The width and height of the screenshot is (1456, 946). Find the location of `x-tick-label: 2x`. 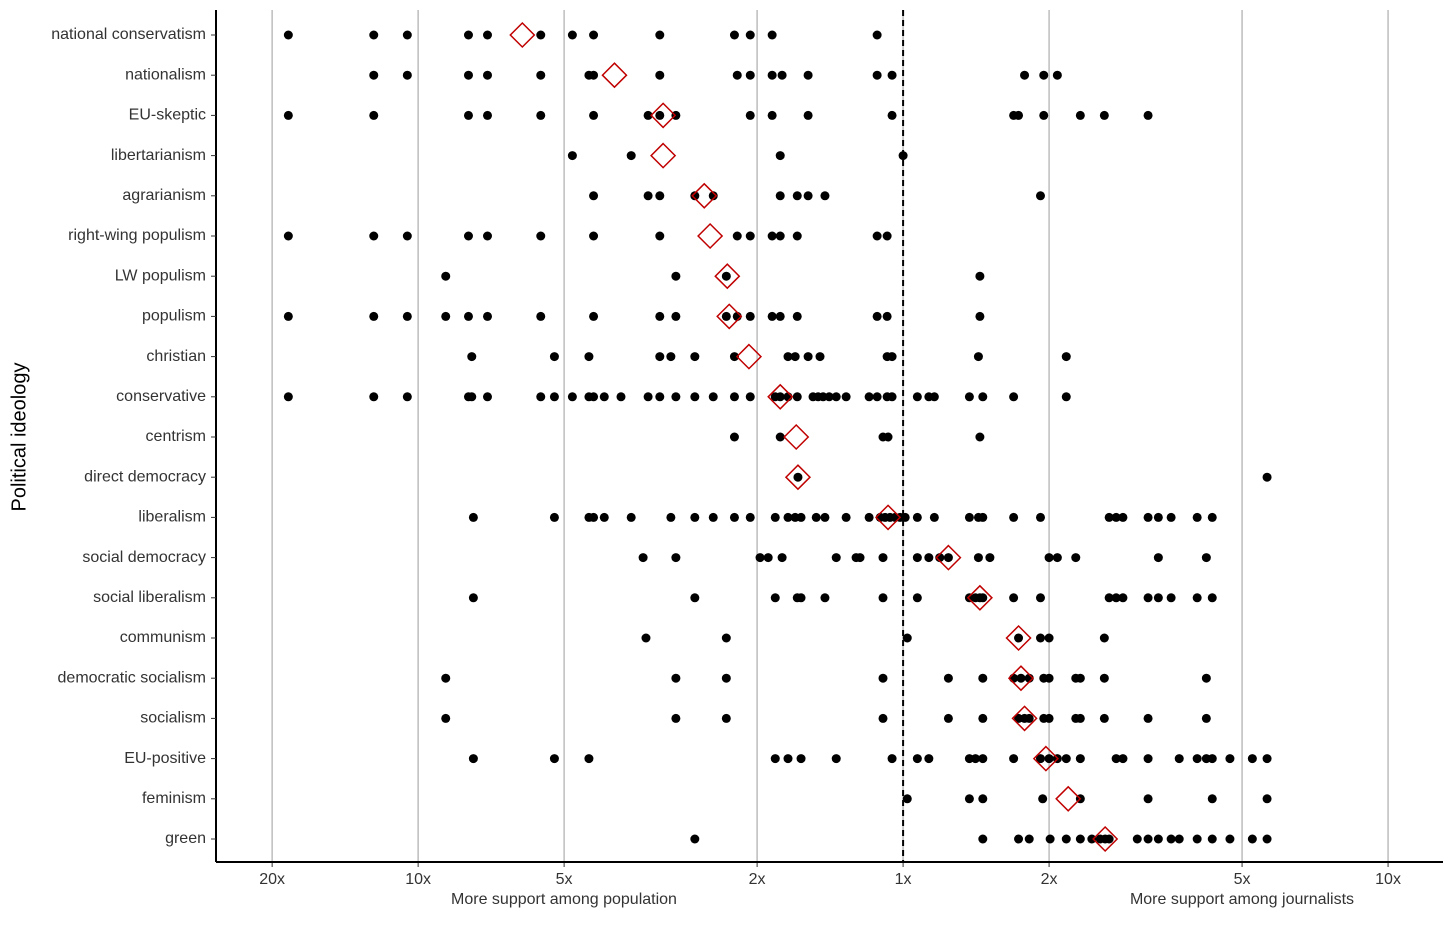

x-tick-label: 2x is located at coordinates (757, 879).